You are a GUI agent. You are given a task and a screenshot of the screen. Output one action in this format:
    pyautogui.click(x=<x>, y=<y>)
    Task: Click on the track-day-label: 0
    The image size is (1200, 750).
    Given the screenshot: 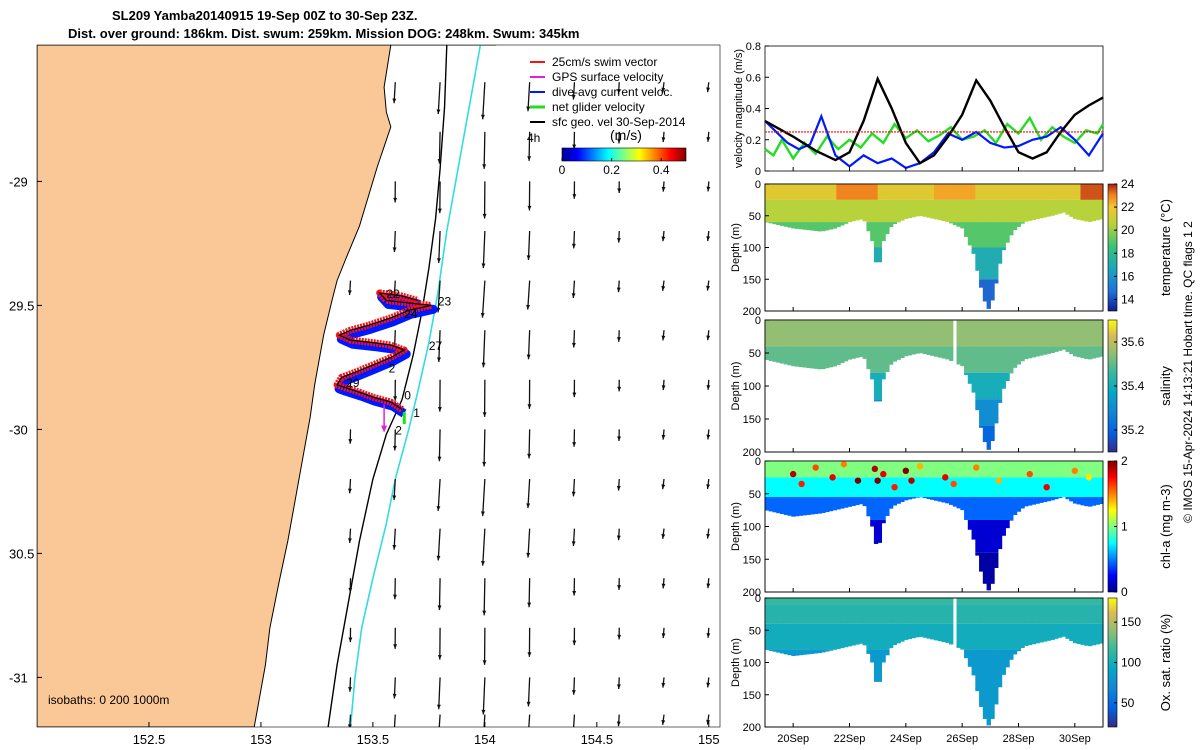 What is the action you would take?
    pyautogui.click(x=407, y=396)
    